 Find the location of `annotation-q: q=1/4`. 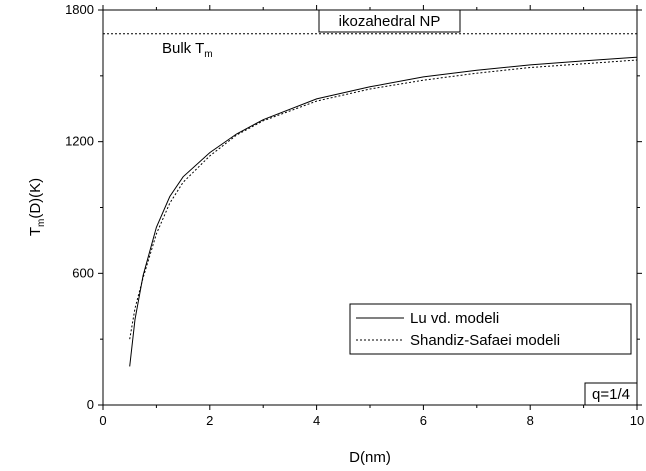

annotation-q: q=1/4 is located at coordinates (611, 394).